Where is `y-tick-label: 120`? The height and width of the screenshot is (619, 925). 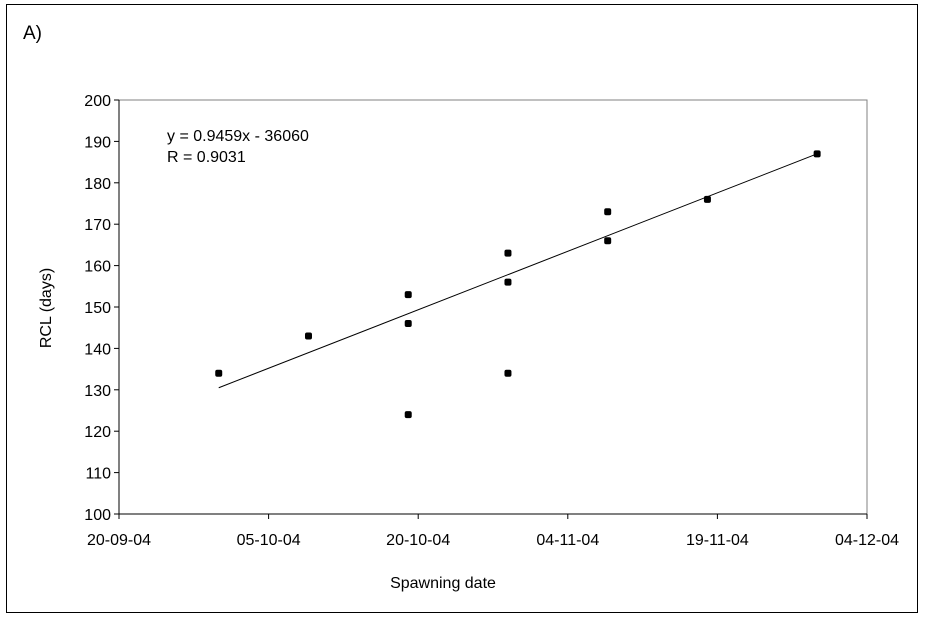 y-tick-label: 120 is located at coordinates (97, 432).